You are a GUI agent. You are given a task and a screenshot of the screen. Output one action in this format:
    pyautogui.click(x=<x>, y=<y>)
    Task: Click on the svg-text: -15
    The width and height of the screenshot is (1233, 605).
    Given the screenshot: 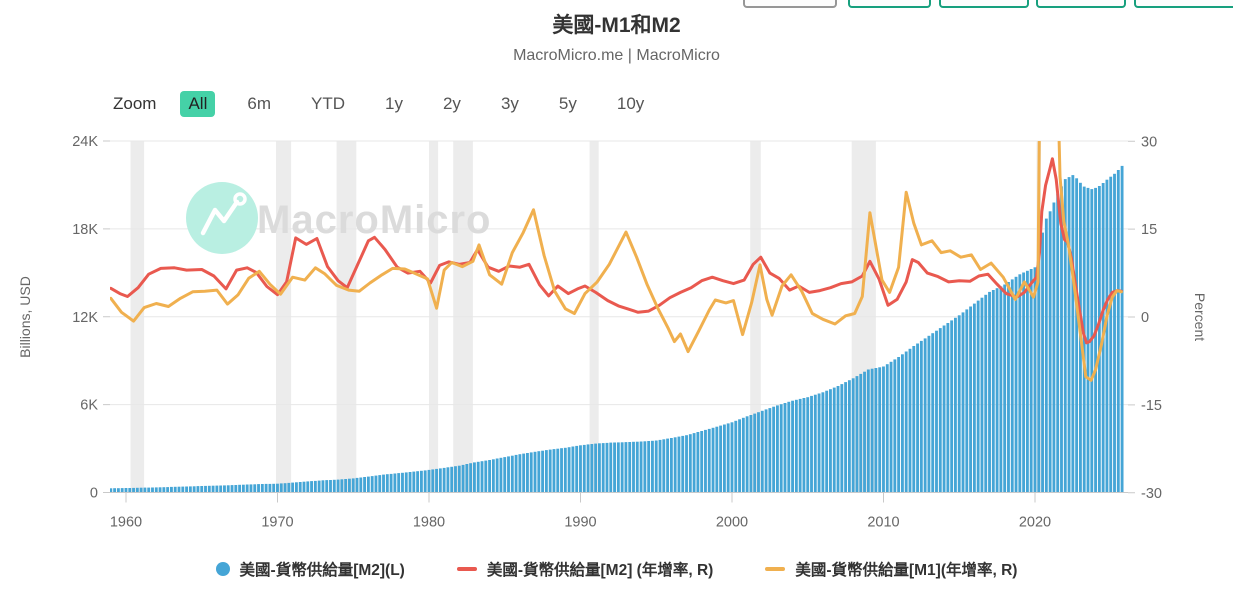 What is the action you would take?
    pyautogui.click(x=1151, y=406)
    